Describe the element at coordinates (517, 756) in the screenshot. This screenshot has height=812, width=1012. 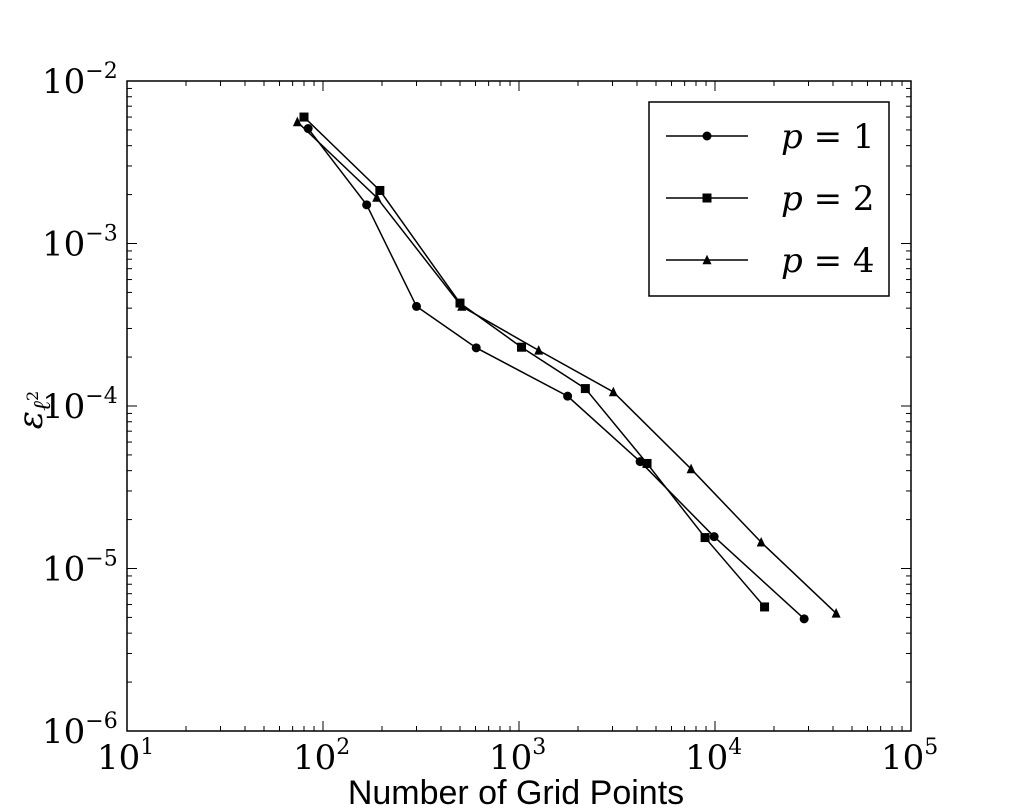
I see `x-tick-label: 103` at that location.